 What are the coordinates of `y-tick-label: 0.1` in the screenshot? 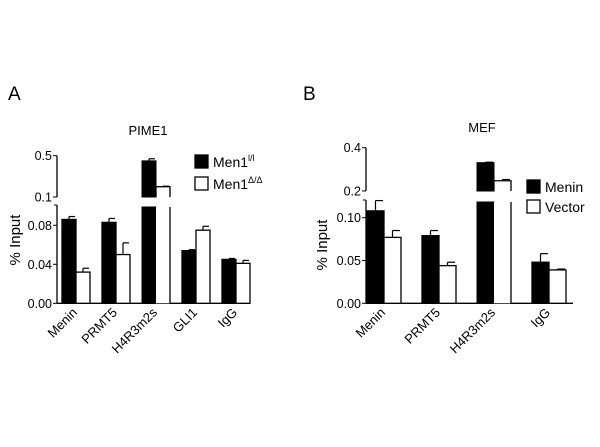 It's located at (43, 198).